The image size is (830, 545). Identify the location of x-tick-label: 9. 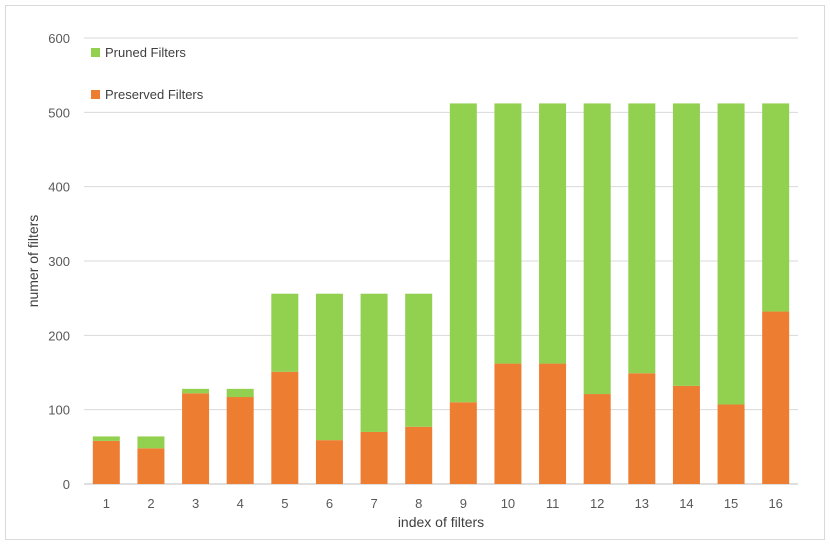
(463, 503).